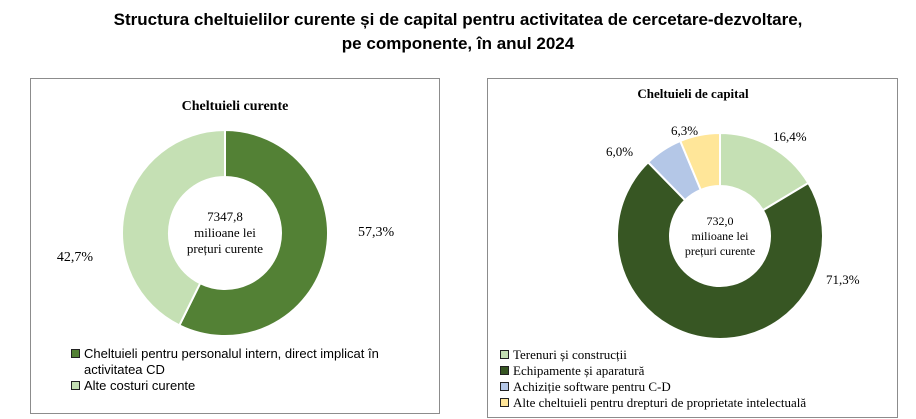 The height and width of the screenshot is (419, 916). What do you see at coordinates (579, 370) in the screenshot?
I see `legend-label: Echipamente și aparatură` at bounding box center [579, 370].